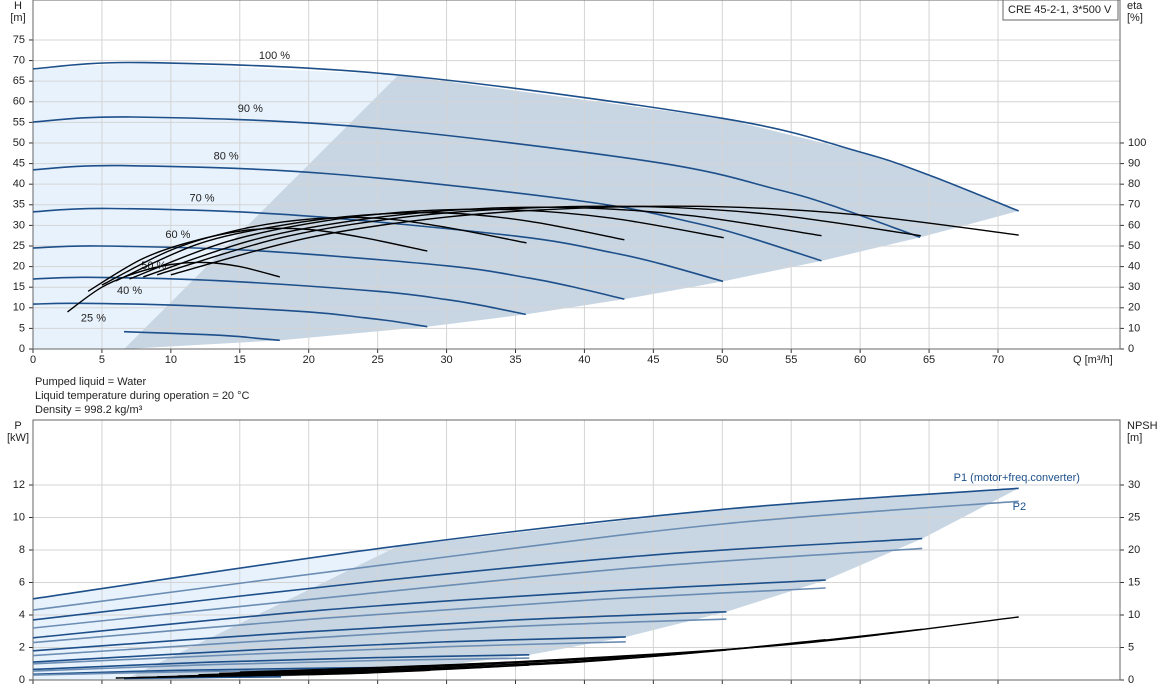 The width and height of the screenshot is (1162, 700). What do you see at coordinates (17, 426) in the screenshot?
I see `y-axis-label: P` at bounding box center [17, 426].